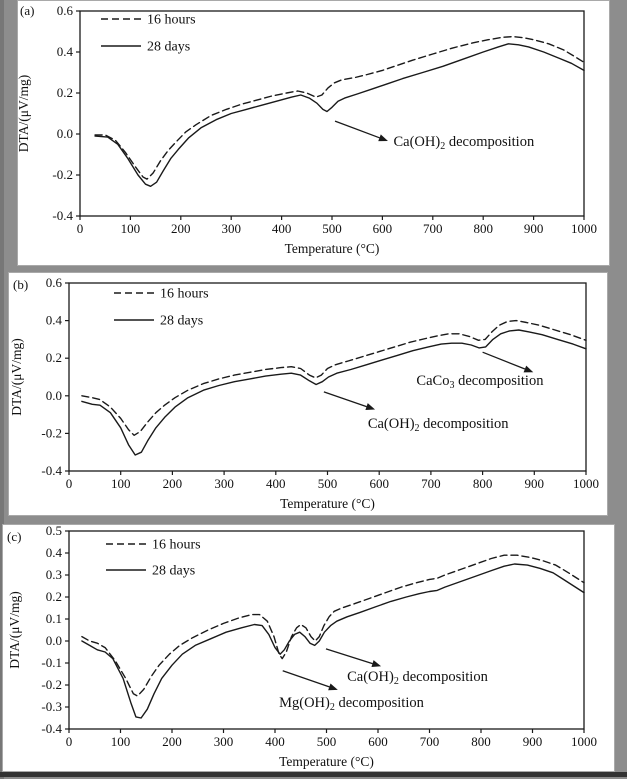 The width and height of the screenshot is (627, 779). I want to click on left-edge-strip, so click(2, 389).